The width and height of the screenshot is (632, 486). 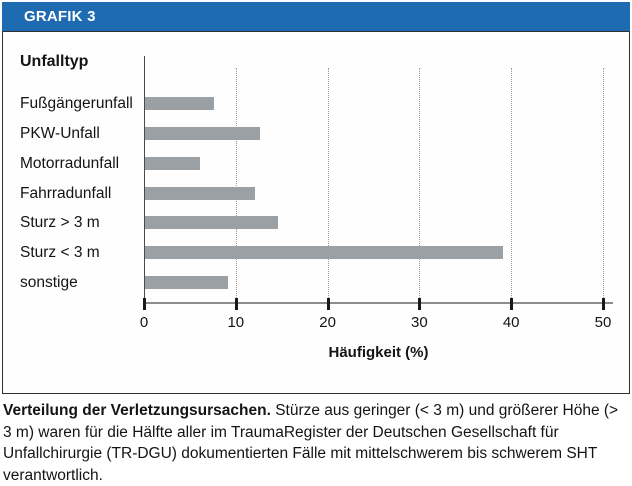 I want to click on caption-lead: Verteilung der Verletzungsursachen., so click(x=137, y=410).